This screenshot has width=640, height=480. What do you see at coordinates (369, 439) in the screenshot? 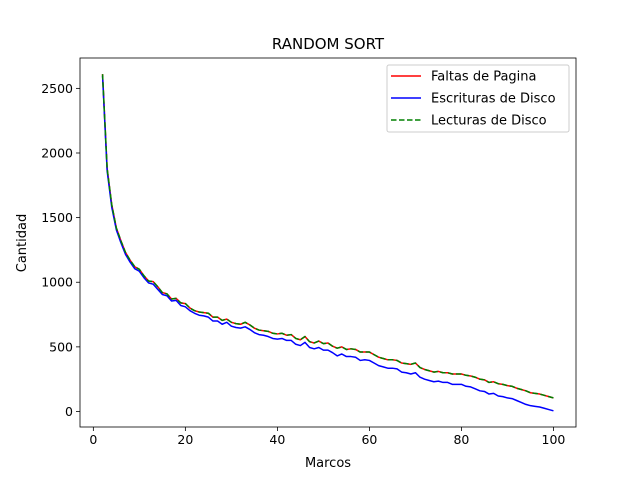
I see `x-tick-label-60: 60` at bounding box center [369, 439].